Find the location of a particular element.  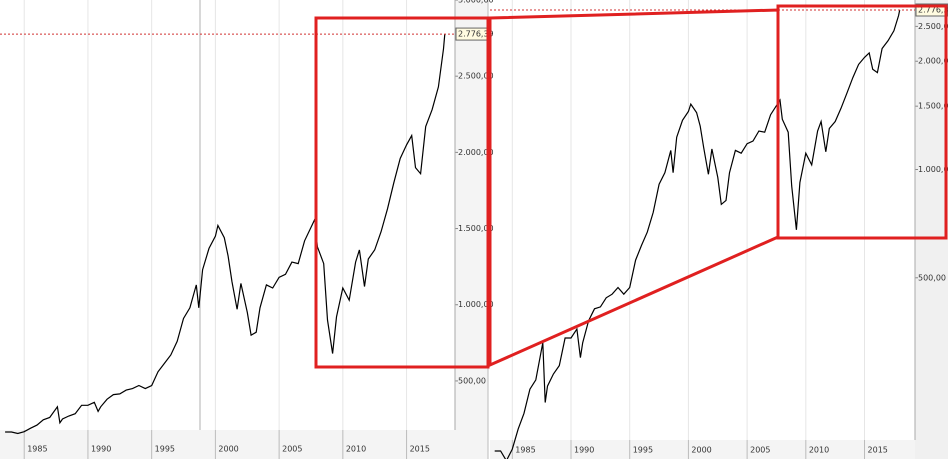

right-axis-band is located at coordinates (931, 229).